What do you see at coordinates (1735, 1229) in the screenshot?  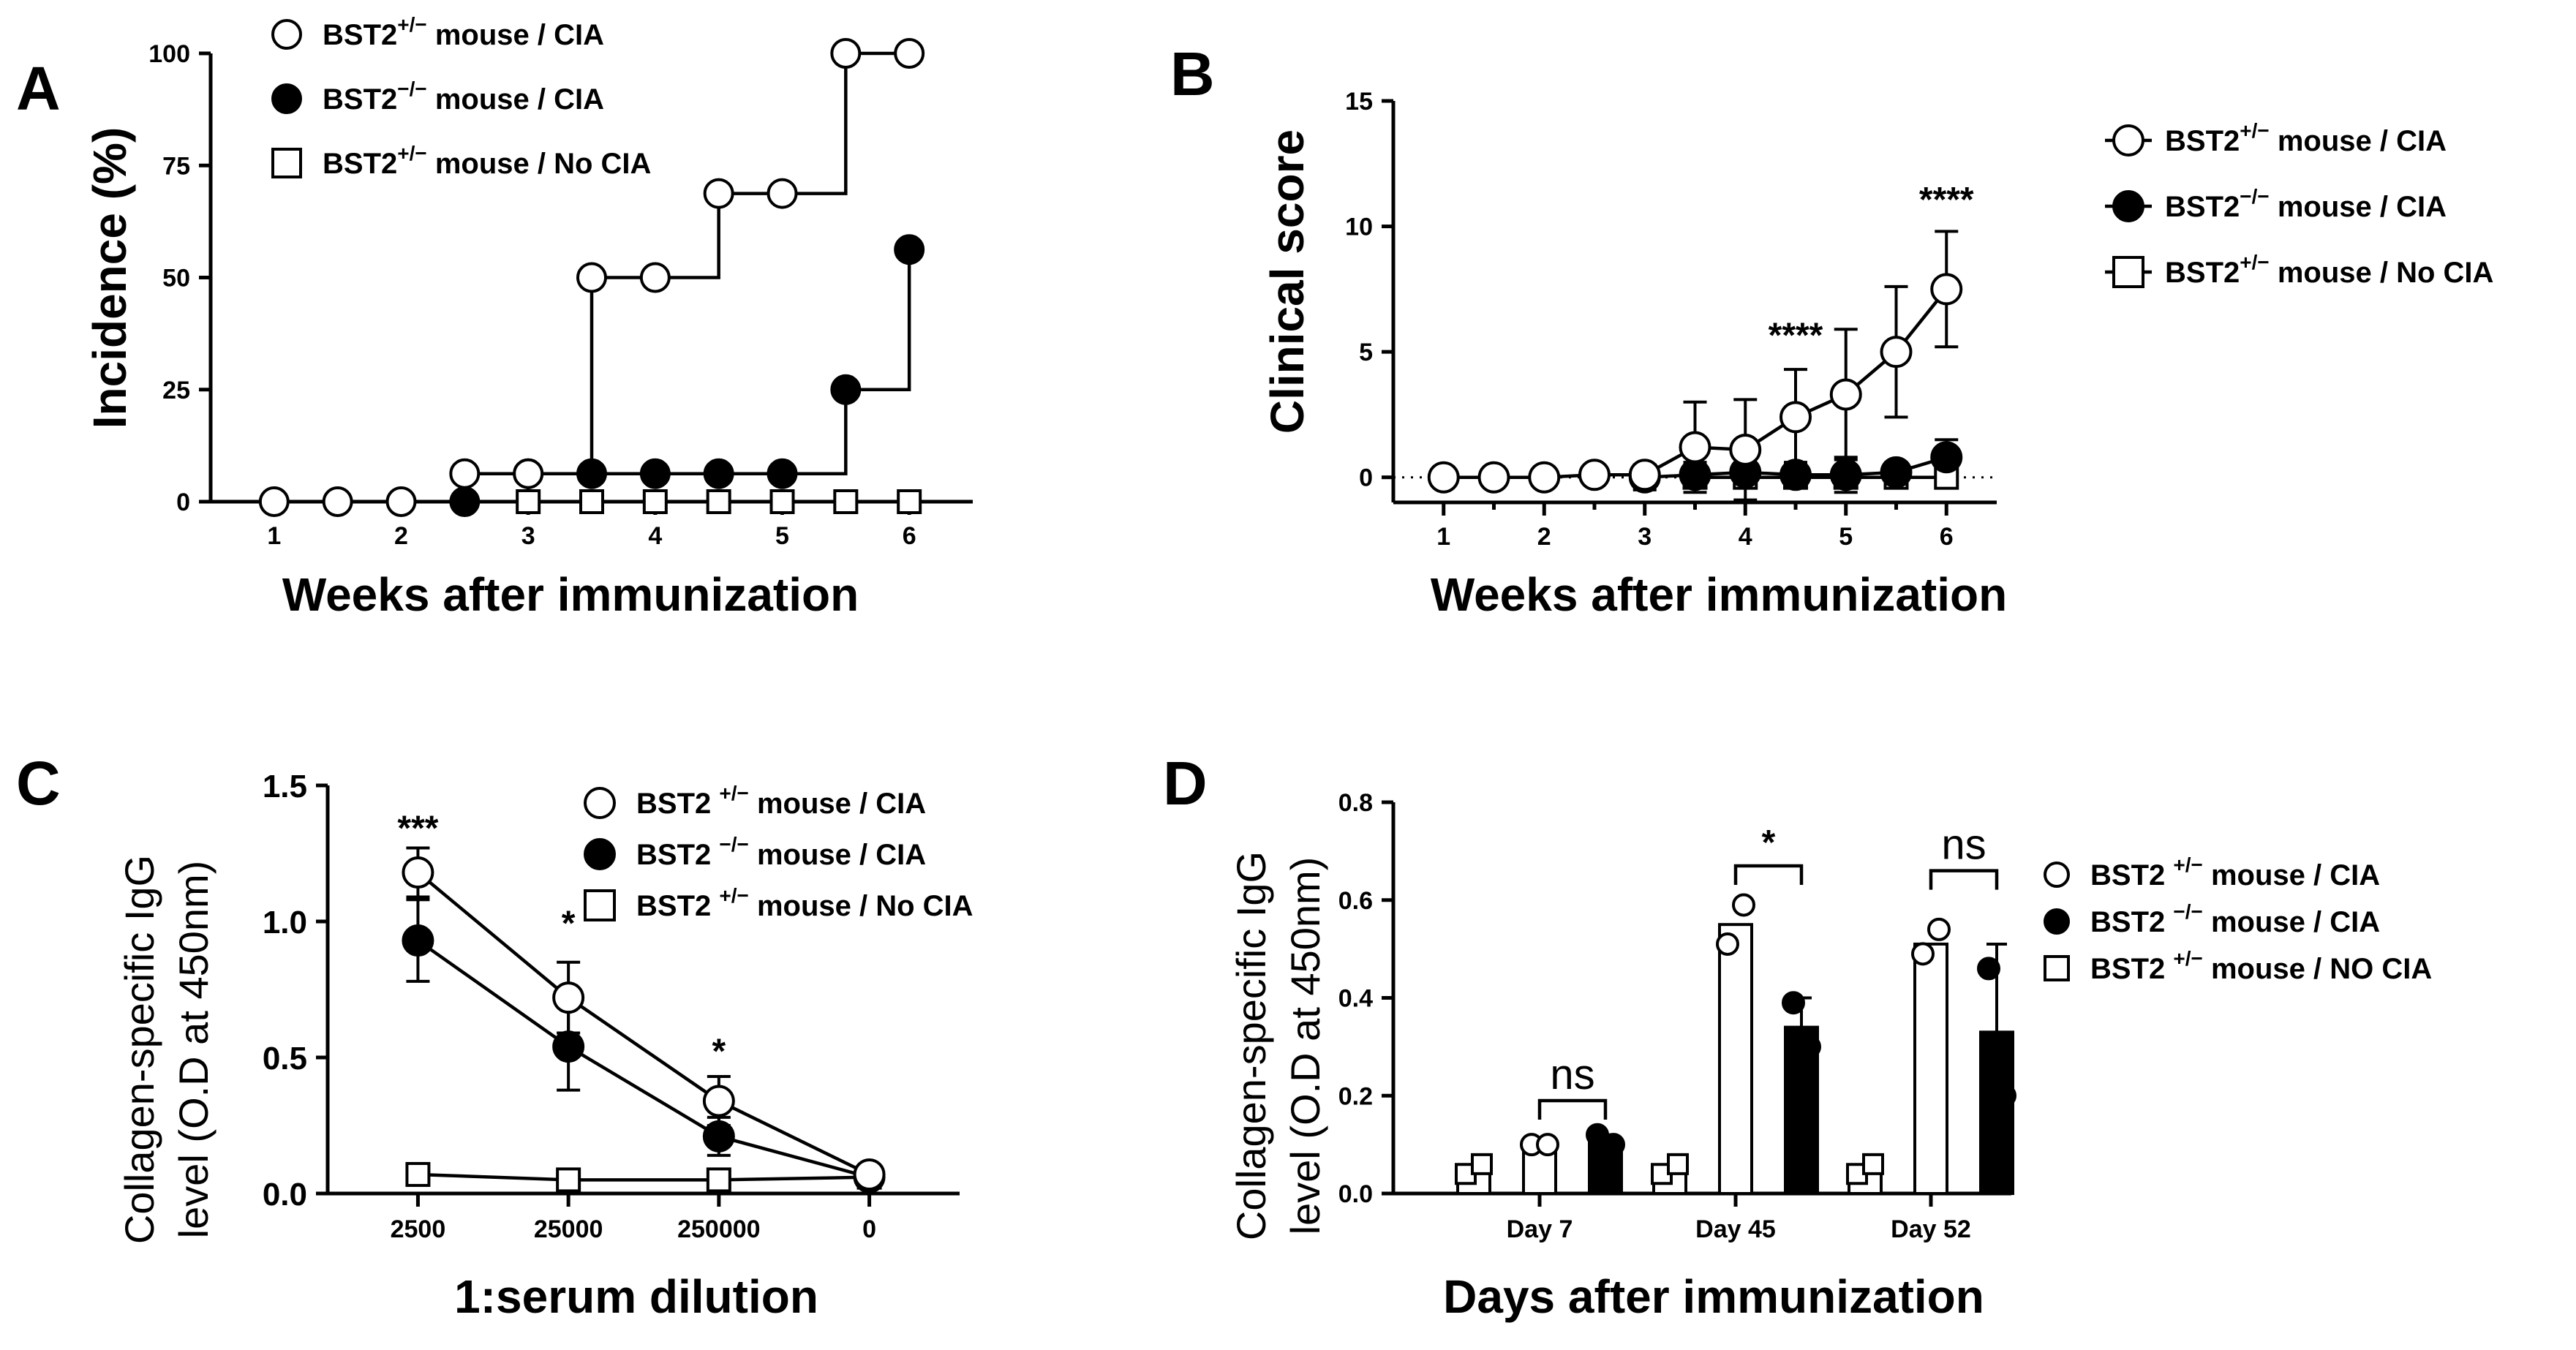 I see `x-tick-label: Day 45` at bounding box center [1735, 1229].